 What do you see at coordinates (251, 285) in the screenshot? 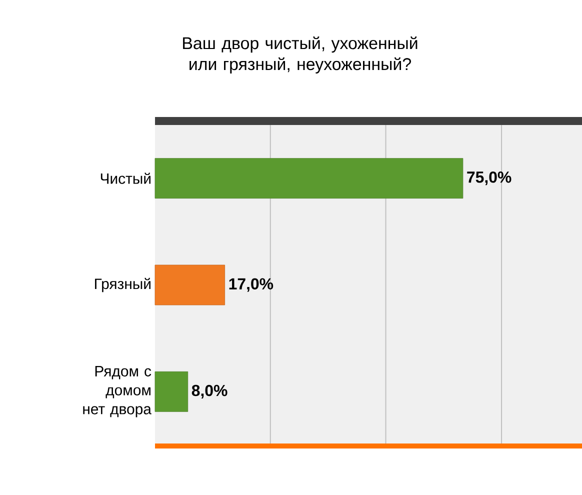
I see `data-label: 17,0%` at bounding box center [251, 285].